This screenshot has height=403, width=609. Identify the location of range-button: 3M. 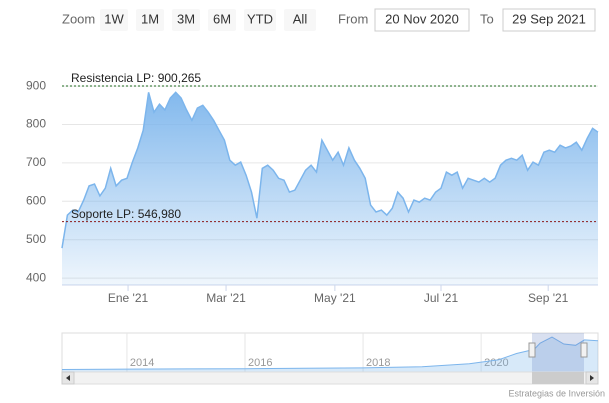
(186, 20).